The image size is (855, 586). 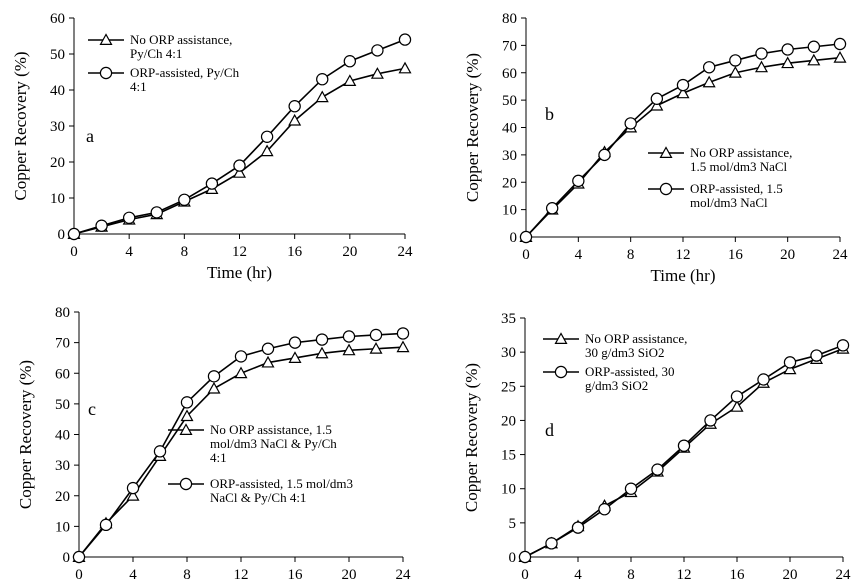 What do you see at coordinates (508, 456) in the screenshot?
I see `y-tick-label: 15` at bounding box center [508, 456].